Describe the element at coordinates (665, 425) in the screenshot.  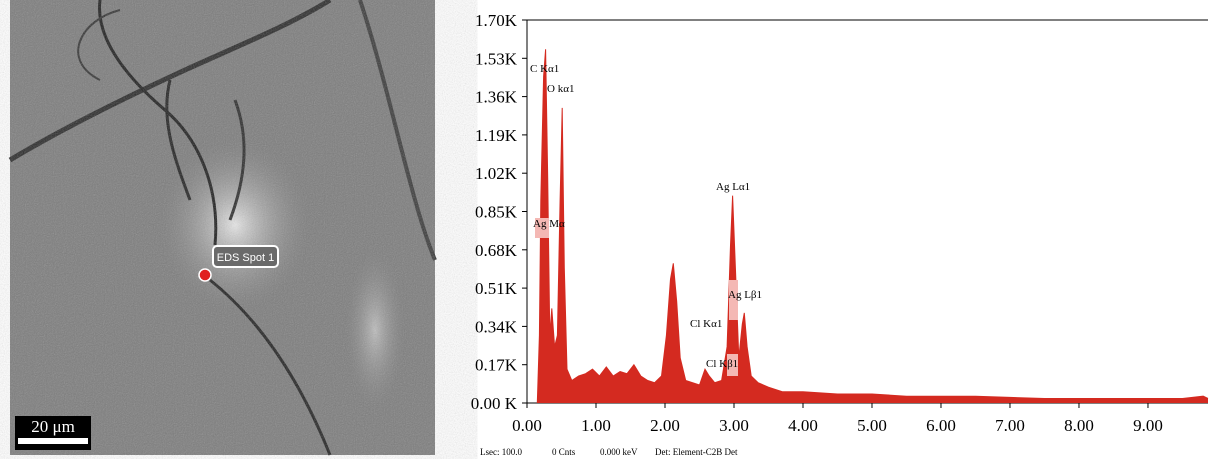
I see `x-tick-label: 2.00` at that location.